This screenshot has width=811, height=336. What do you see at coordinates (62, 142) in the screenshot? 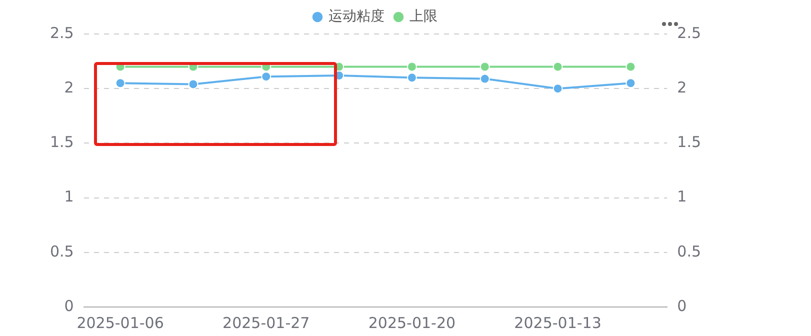
I see `y-tick-label: 1.5` at bounding box center [62, 142].